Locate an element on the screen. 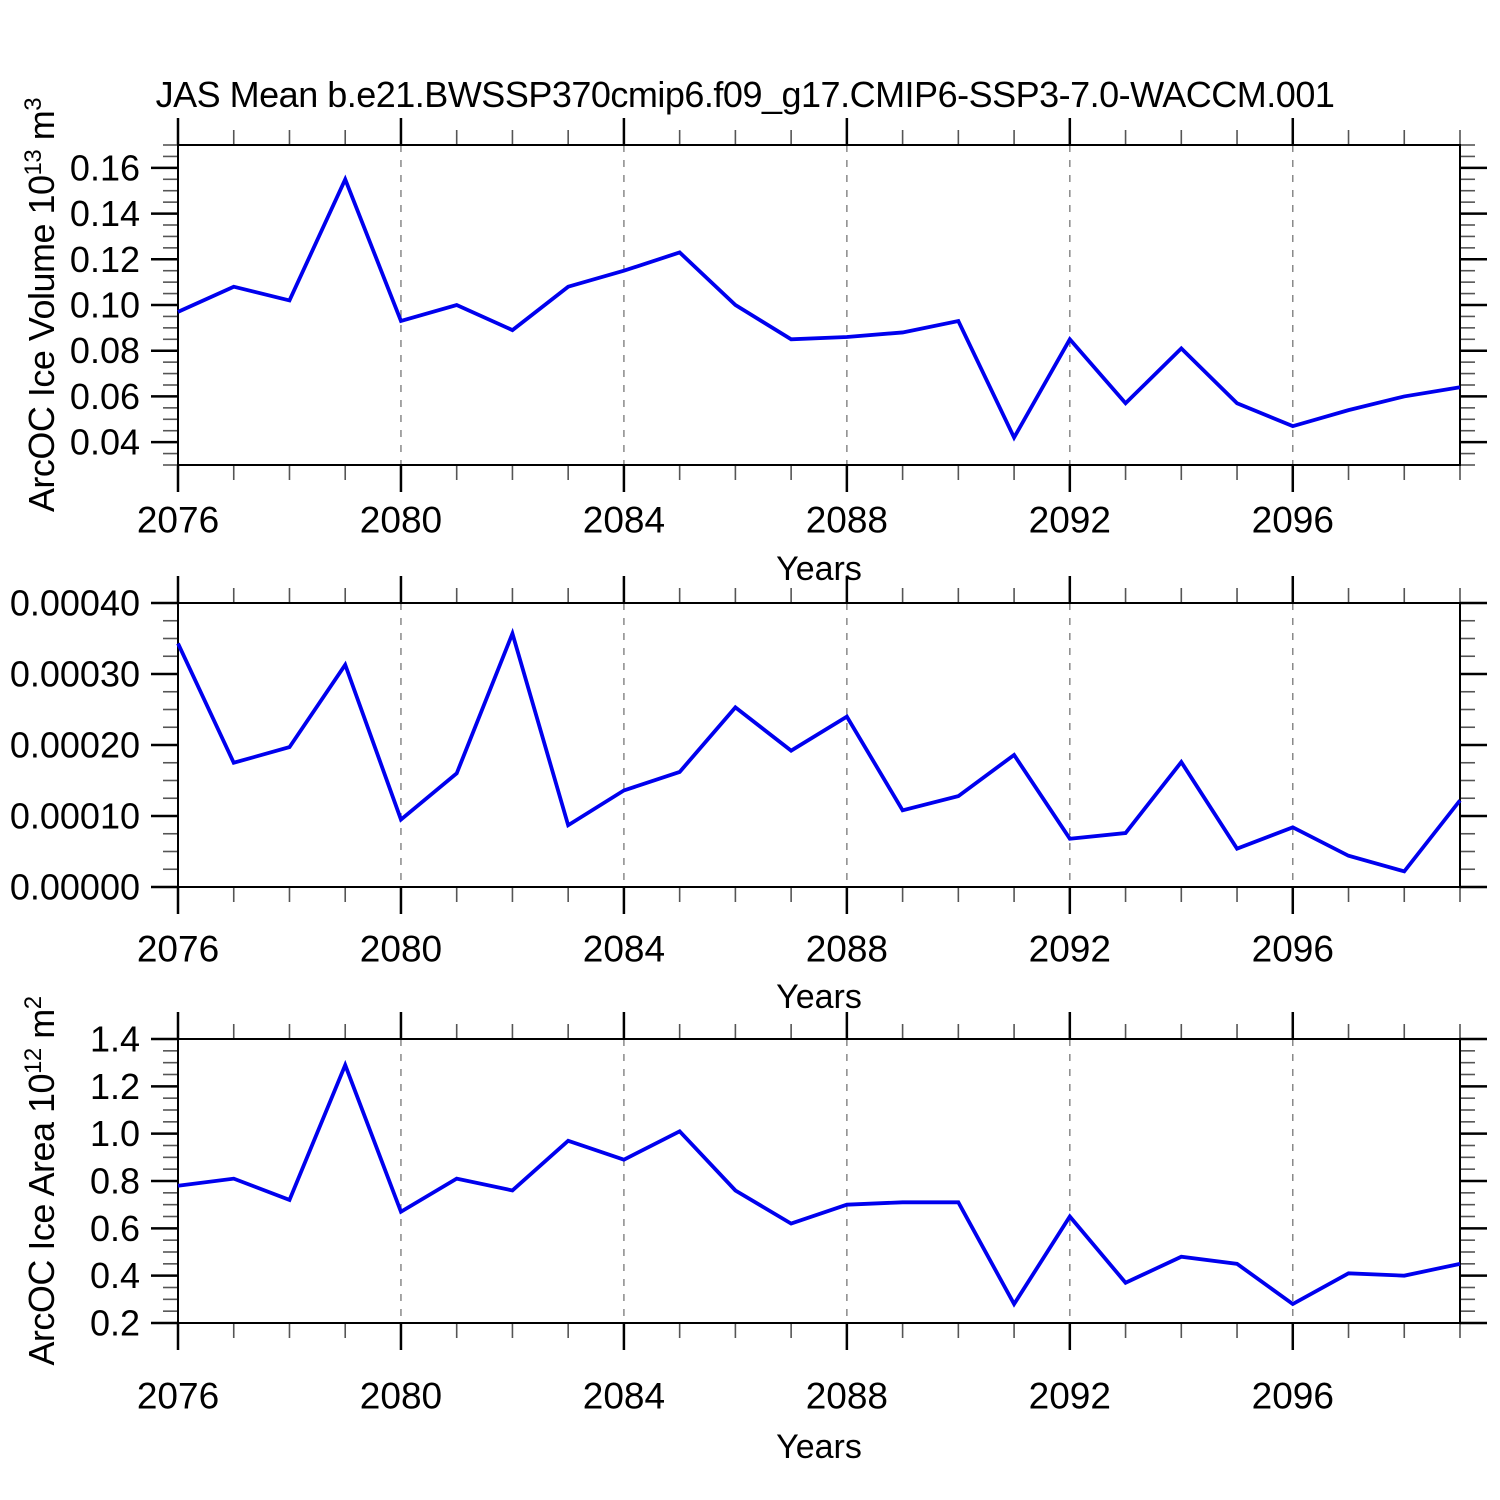 Image resolution: width=1500 pixels, height=1500 pixels. ice-middle-series-line is located at coordinates (819, 750).